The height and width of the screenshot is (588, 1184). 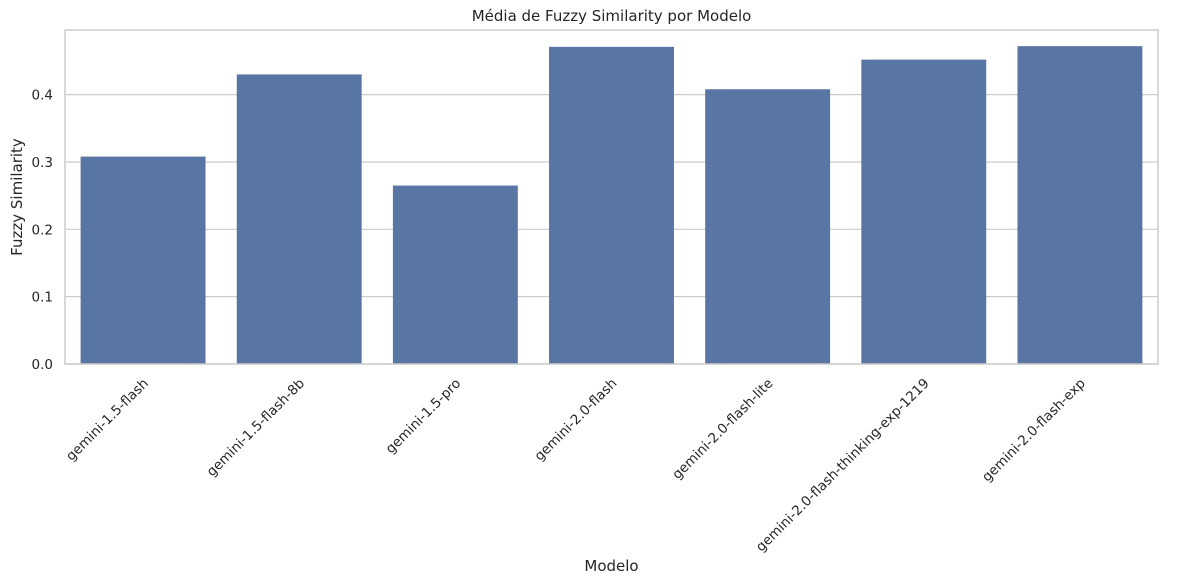 What do you see at coordinates (42, 96) in the screenshot?
I see `y-tick-label: 0.4` at bounding box center [42, 96].